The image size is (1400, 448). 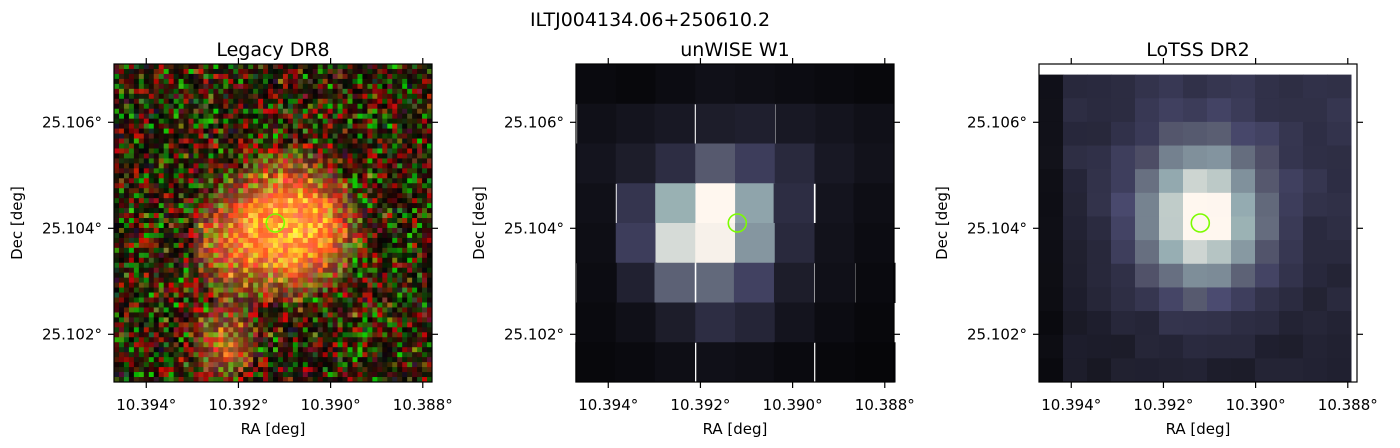 I want to click on x-tick-label: 10.390°, so click(x=793, y=405).